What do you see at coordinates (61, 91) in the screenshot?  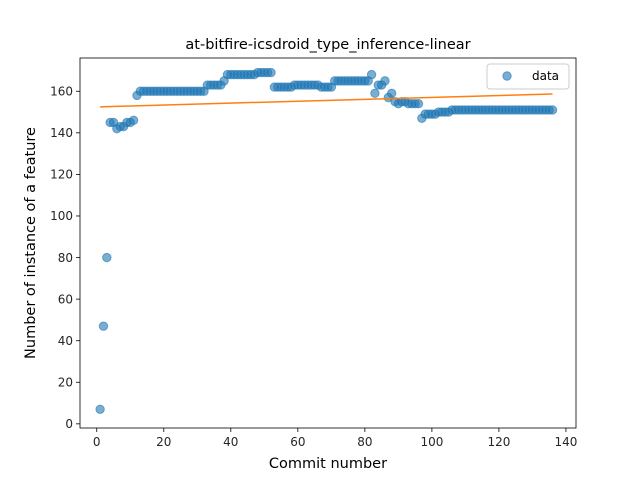 I see `y-tick-label: 160` at bounding box center [61, 91].